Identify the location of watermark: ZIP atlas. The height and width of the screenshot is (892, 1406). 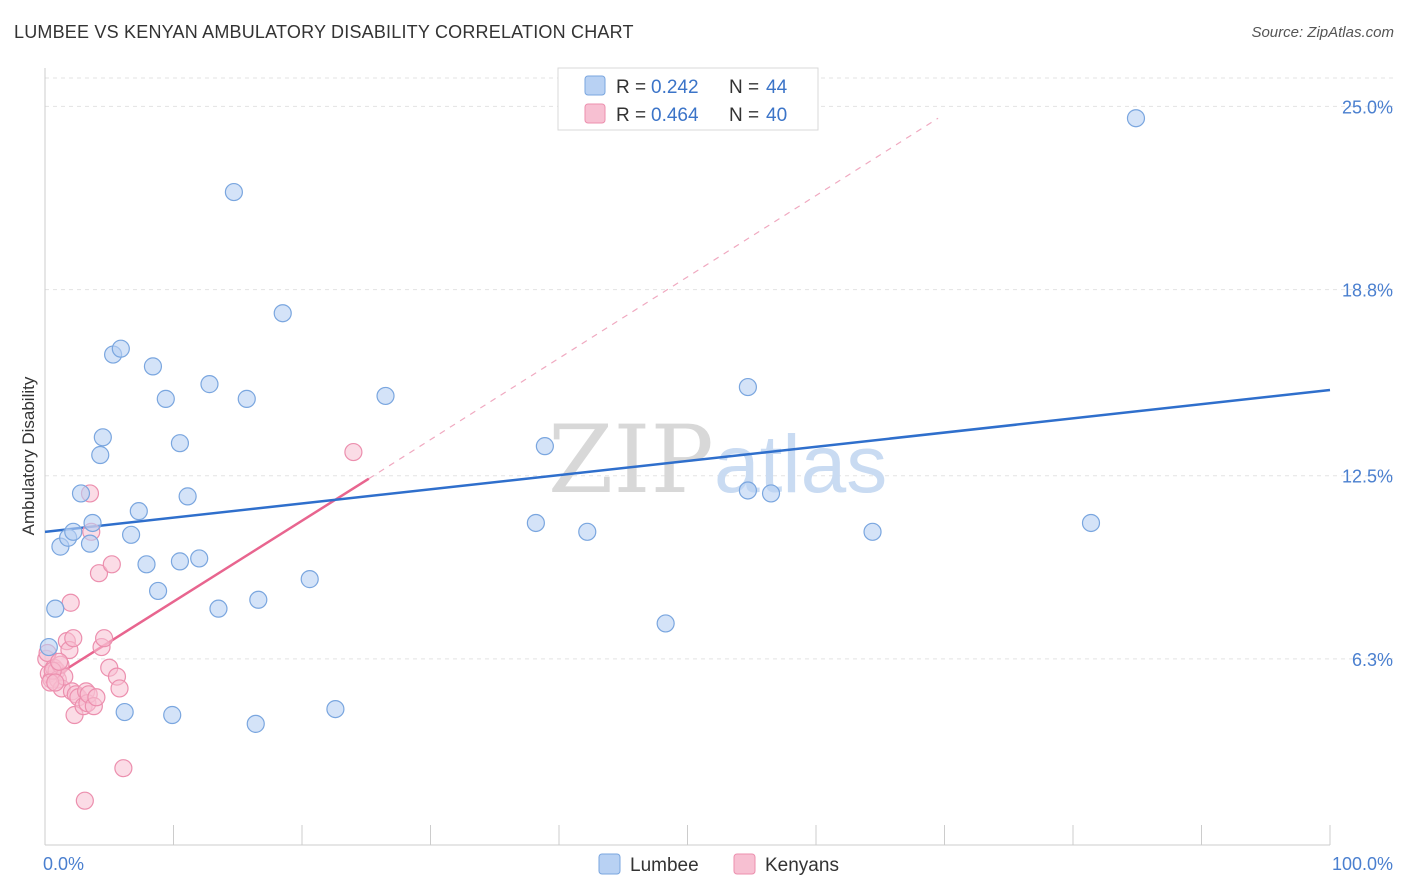
(717, 460).